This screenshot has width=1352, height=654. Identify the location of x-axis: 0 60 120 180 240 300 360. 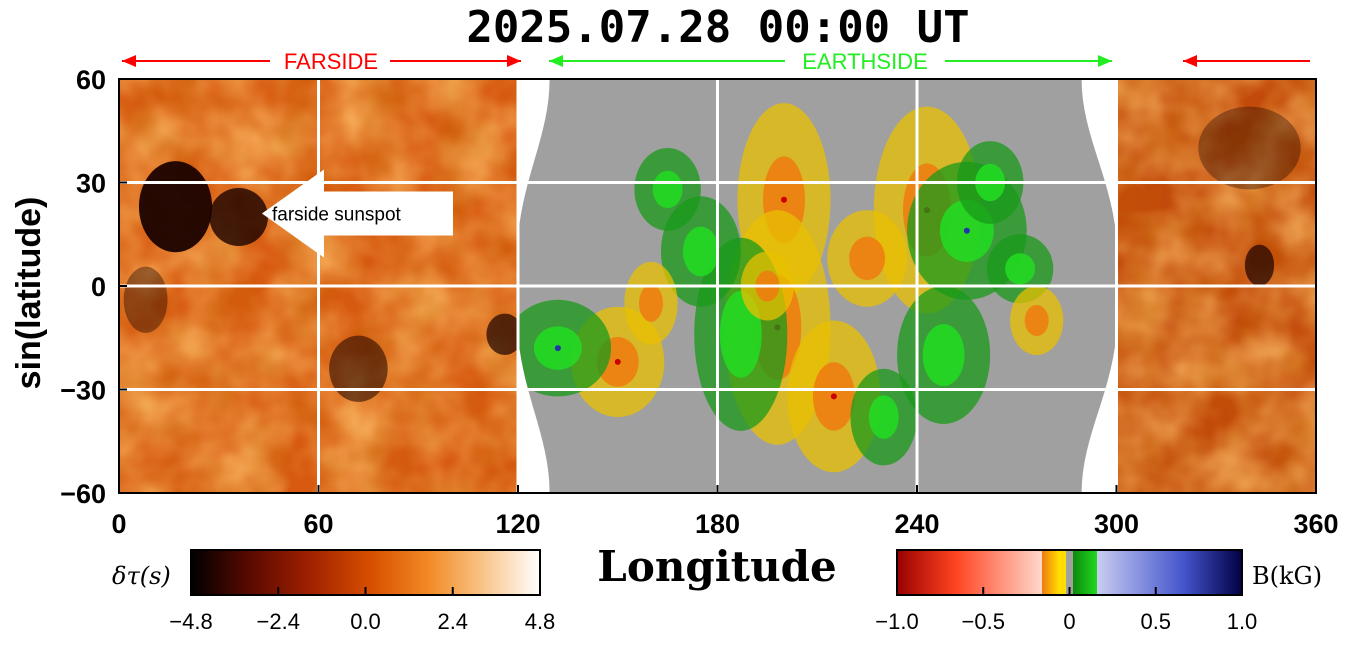
(725, 512).